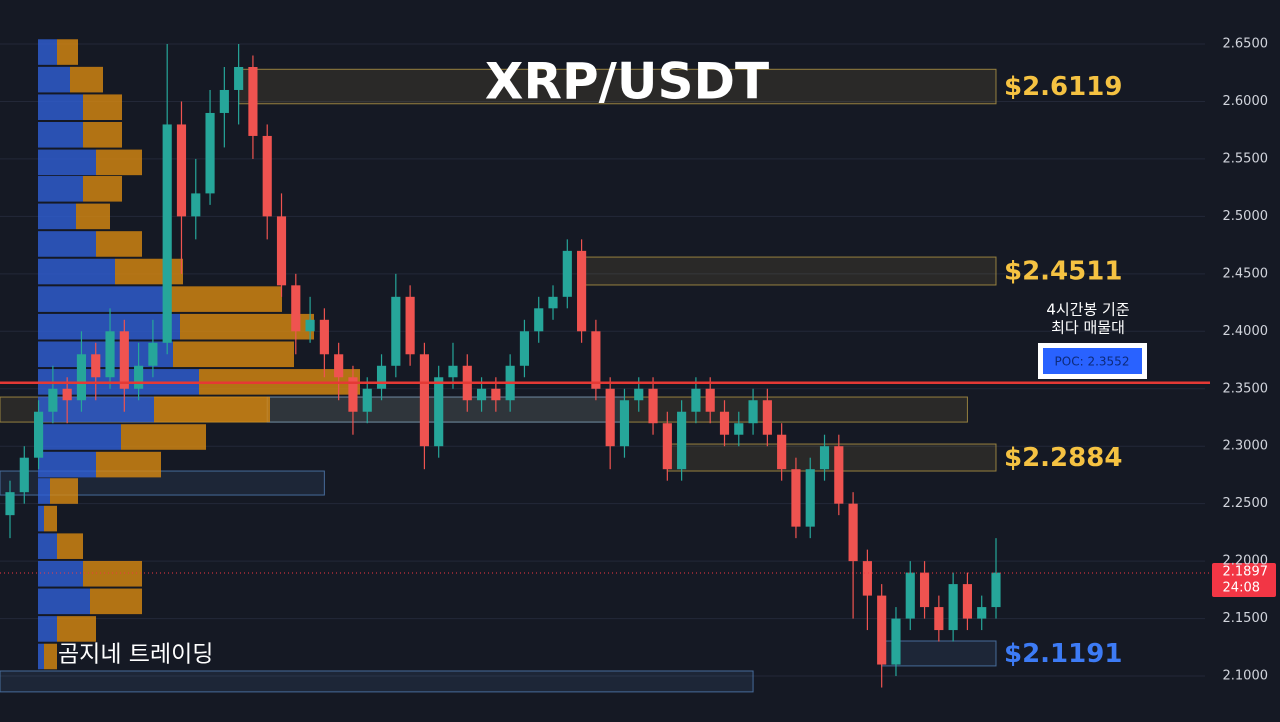  Describe the element at coordinates (1088, 328) in the screenshot. I see `annotation: 최다 매물대` at that location.